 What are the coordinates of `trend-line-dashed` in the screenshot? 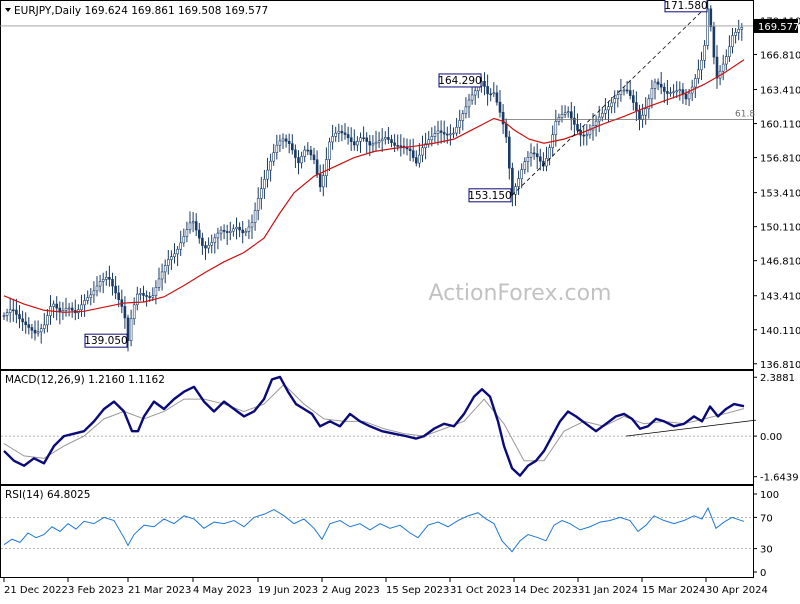 It's located at (610, 100).